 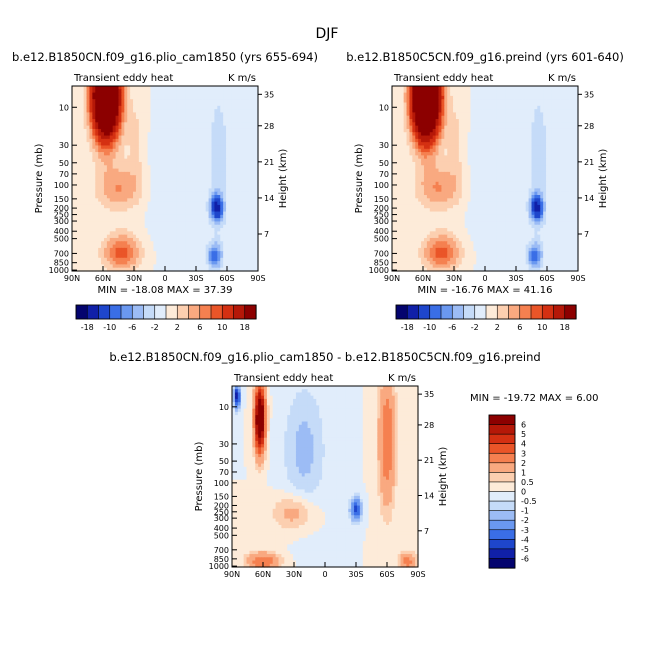 What do you see at coordinates (199, 327) in the screenshot?
I see `colorbar-label: 6` at bounding box center [199, 327].